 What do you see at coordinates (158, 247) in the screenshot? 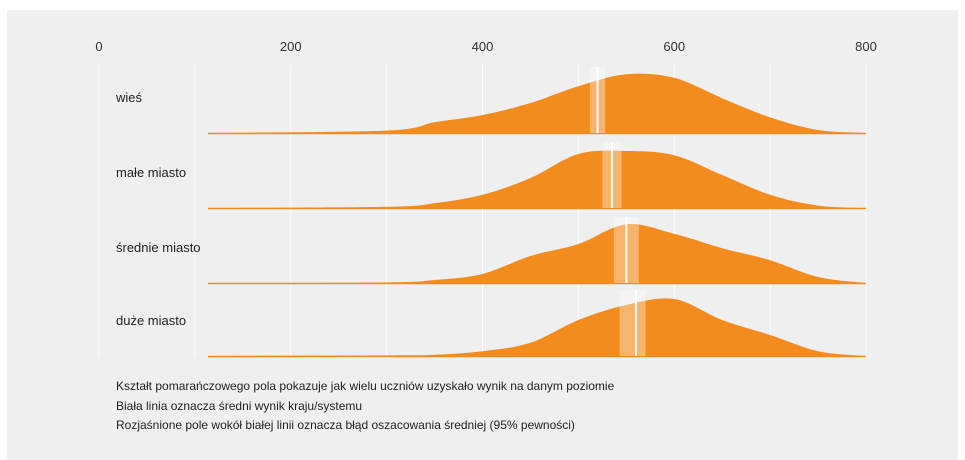
I see `series-label: średnie miasto` at bounding box center [158, 247].